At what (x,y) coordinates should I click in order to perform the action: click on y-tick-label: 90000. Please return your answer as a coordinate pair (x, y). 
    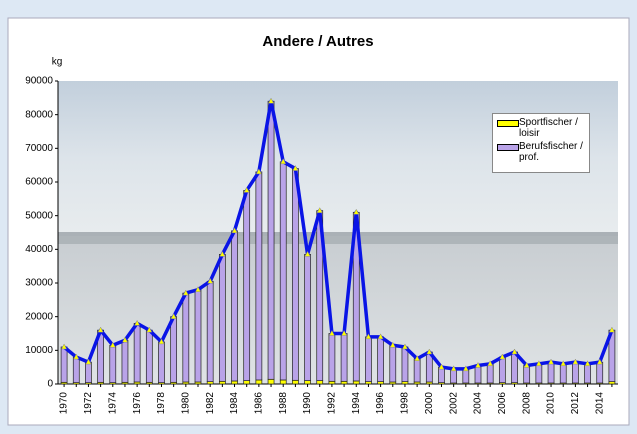
    Looking at the image, I should click on (39, 81).